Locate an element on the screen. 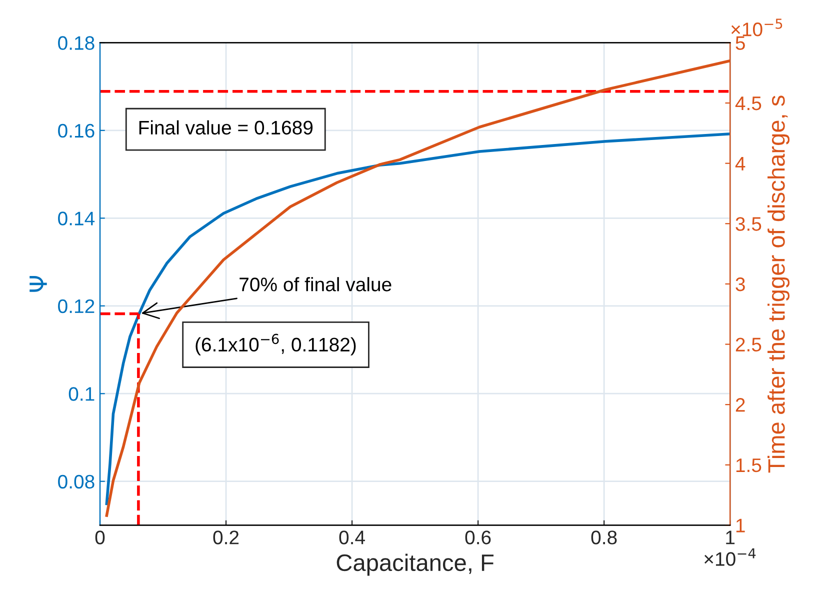 The width and height of the screenshot is (813, 610). text: ×10$^{−4}$ is located at coordinates (730, 557).